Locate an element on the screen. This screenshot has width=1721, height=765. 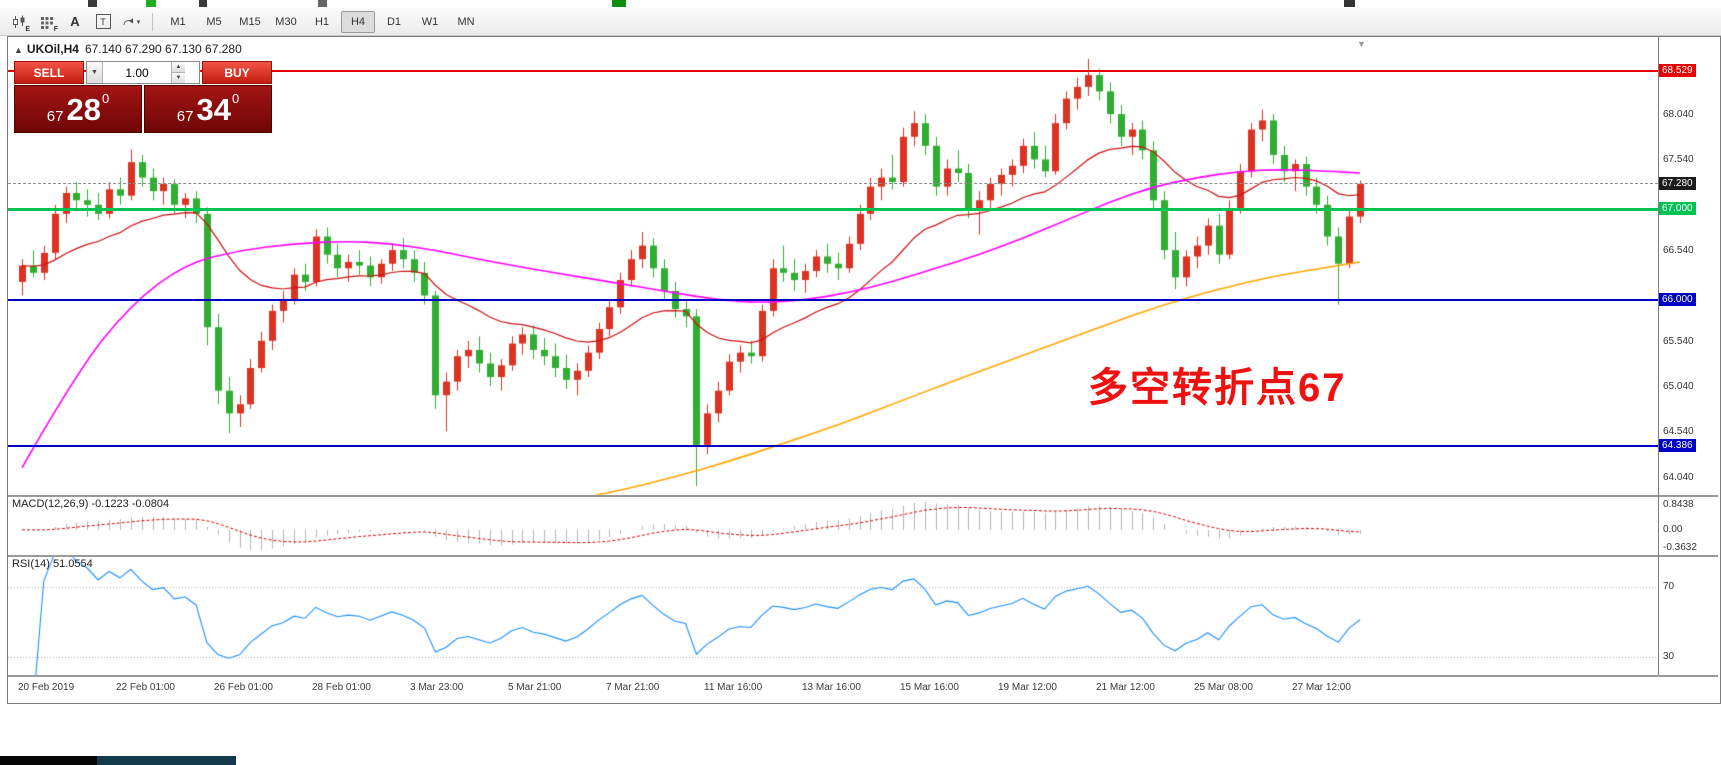
timeframe-w1-button: W1 is located at coordinates (430, 21).